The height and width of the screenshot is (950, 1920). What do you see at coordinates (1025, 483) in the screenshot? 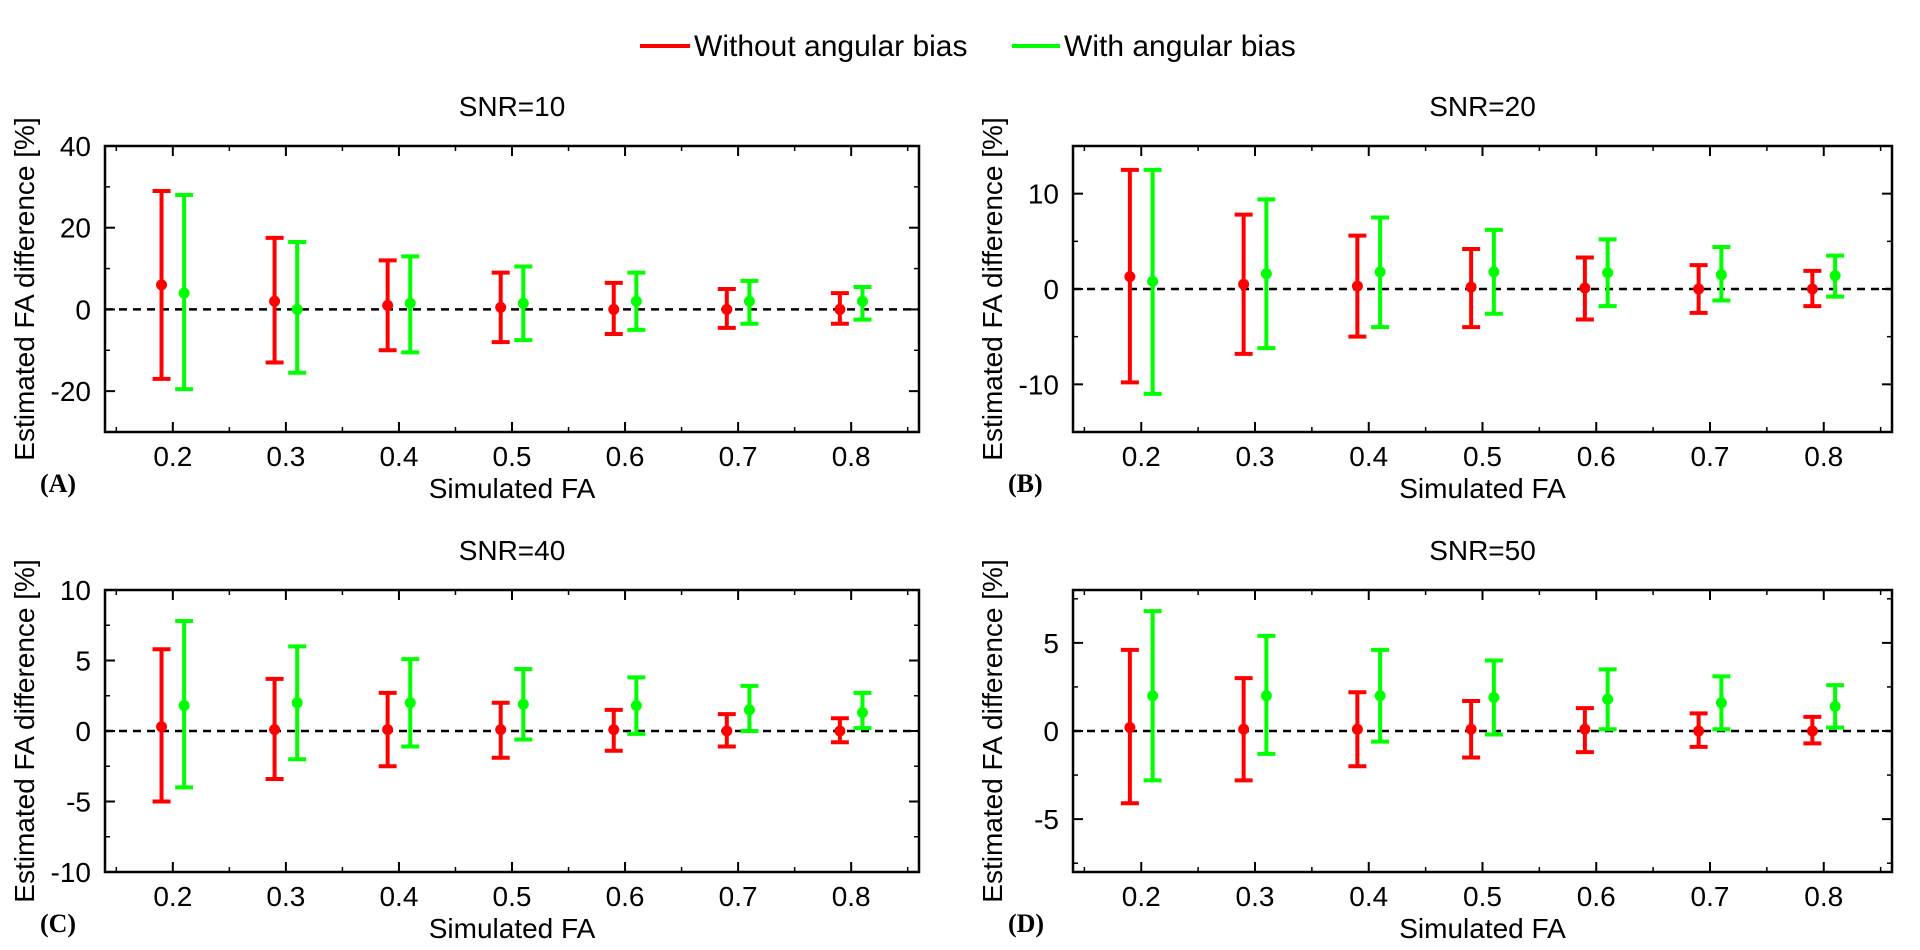
I see `panel-letter: (B)` at bounding box center [1025, 483].